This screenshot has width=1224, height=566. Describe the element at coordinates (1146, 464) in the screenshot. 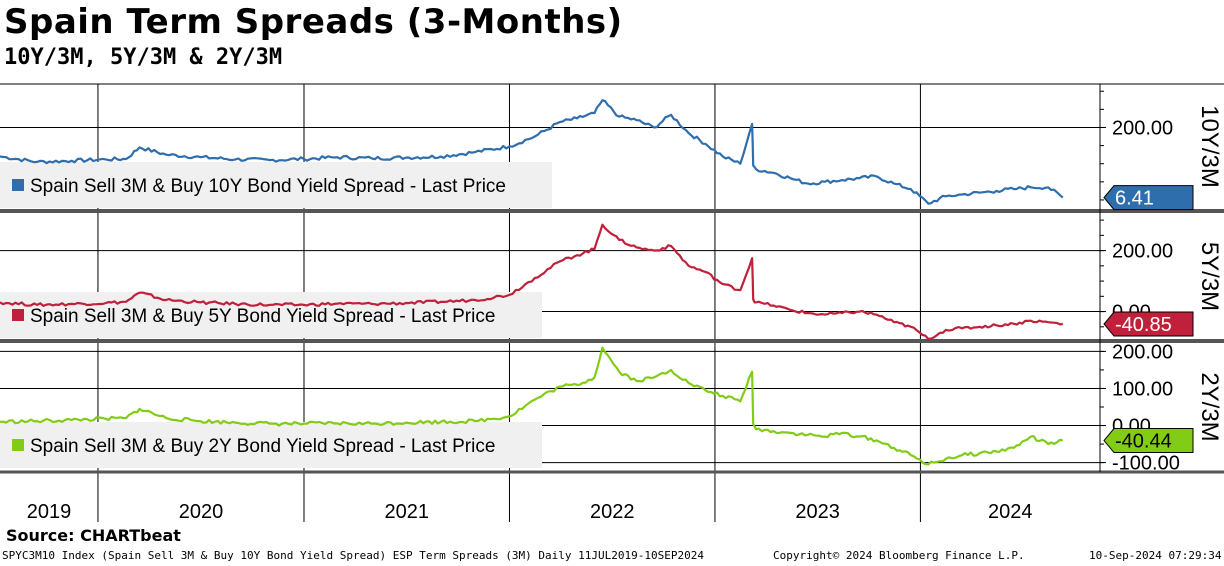

I see `y-tick-label: -100.00` at that location.